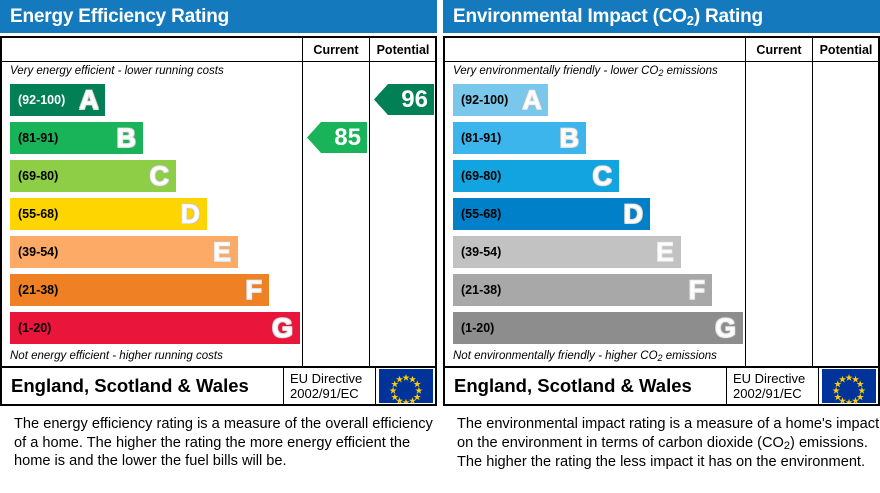 The height and width of the screenshot is (493, 880). Describe the element at coordinates (324, 393) in the screenshot. I see `energy-directive-line2: 2002/91/EC` at that location.